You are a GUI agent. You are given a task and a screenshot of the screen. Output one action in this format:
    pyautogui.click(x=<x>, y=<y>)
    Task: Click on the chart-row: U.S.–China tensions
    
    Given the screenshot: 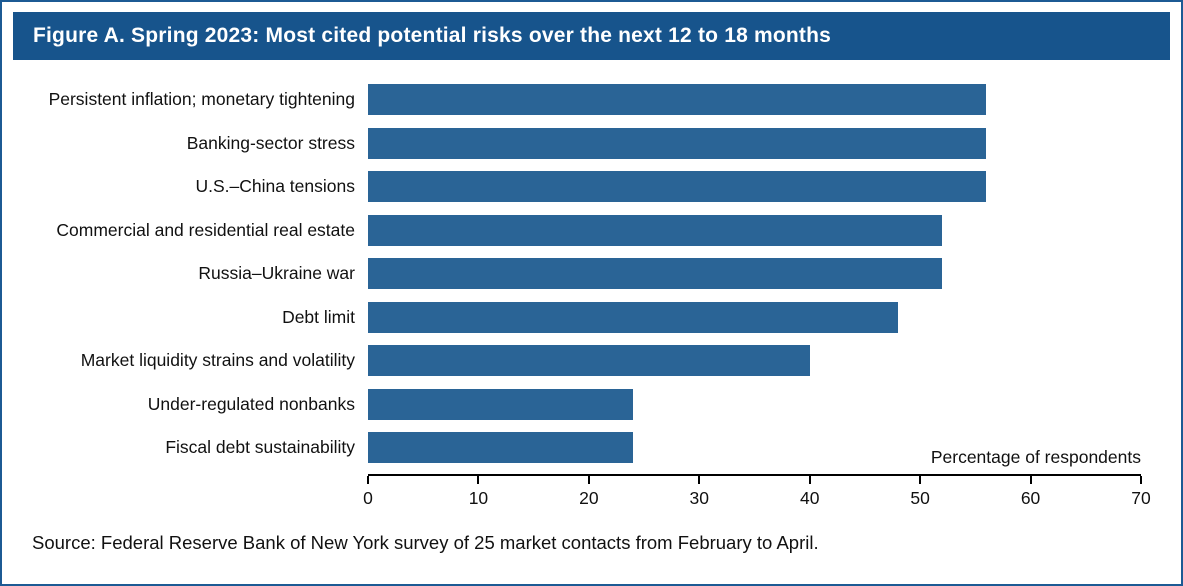 What is the action you would take?
    pyautogui.click(x=571, y=187)
    